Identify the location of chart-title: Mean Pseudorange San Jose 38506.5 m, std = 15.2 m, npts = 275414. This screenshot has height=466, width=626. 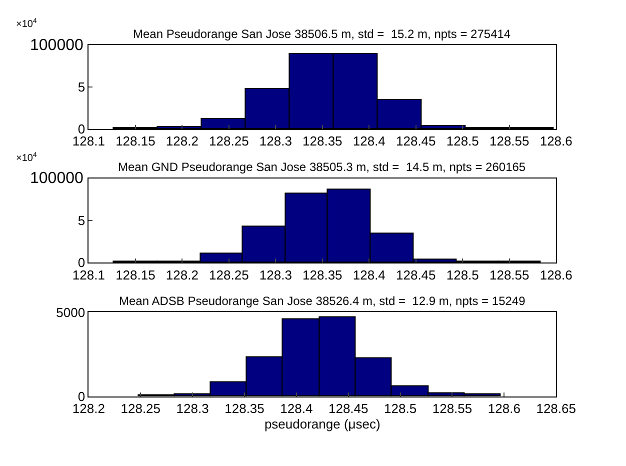
(322, 34).